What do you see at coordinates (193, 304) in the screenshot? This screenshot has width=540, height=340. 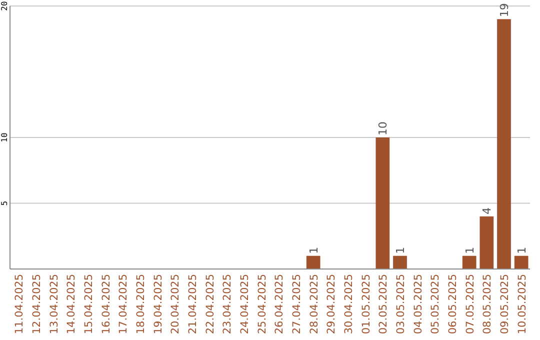 I see `x-tick-label: 21.04.2025` at bounding box center [193, 304].